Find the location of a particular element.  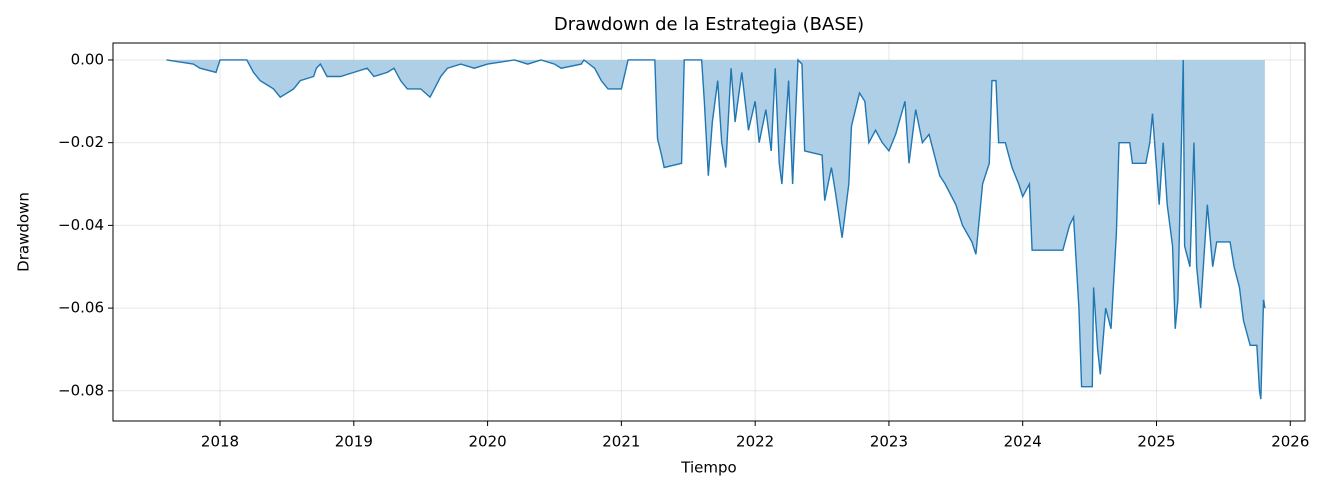

y-tick-label: −0.04 is located at coordinates (81, 225).